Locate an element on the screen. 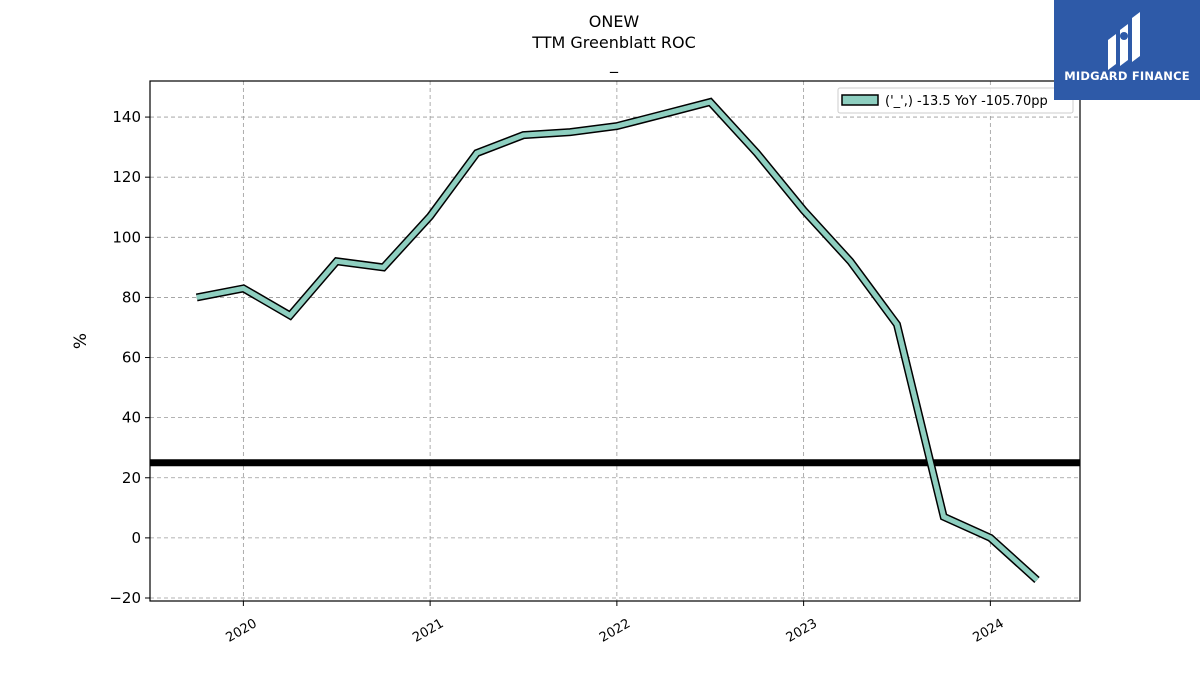 Image resolution: width=1200 pixels, height=675 pixels. y-tick-label: 120 is located at coordinates (126, 177).